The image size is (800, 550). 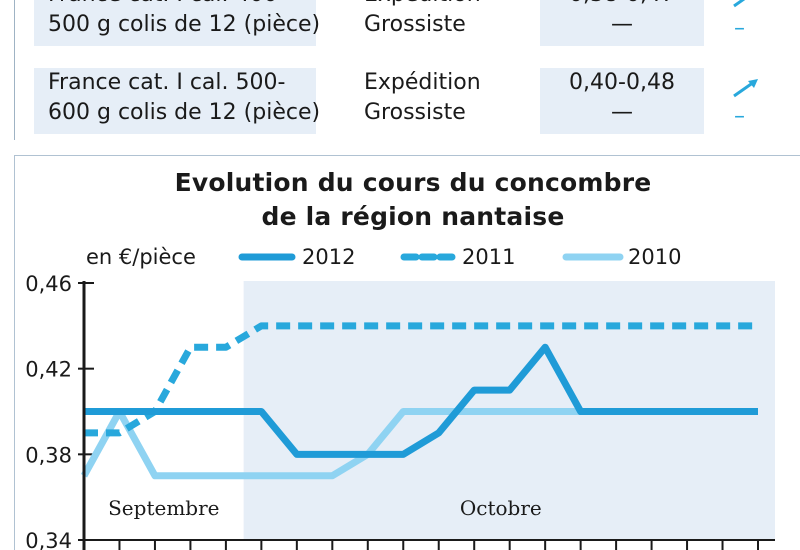 I want to click on product-line1: France cat. I cal. 400-, so click(x=182, y=5).